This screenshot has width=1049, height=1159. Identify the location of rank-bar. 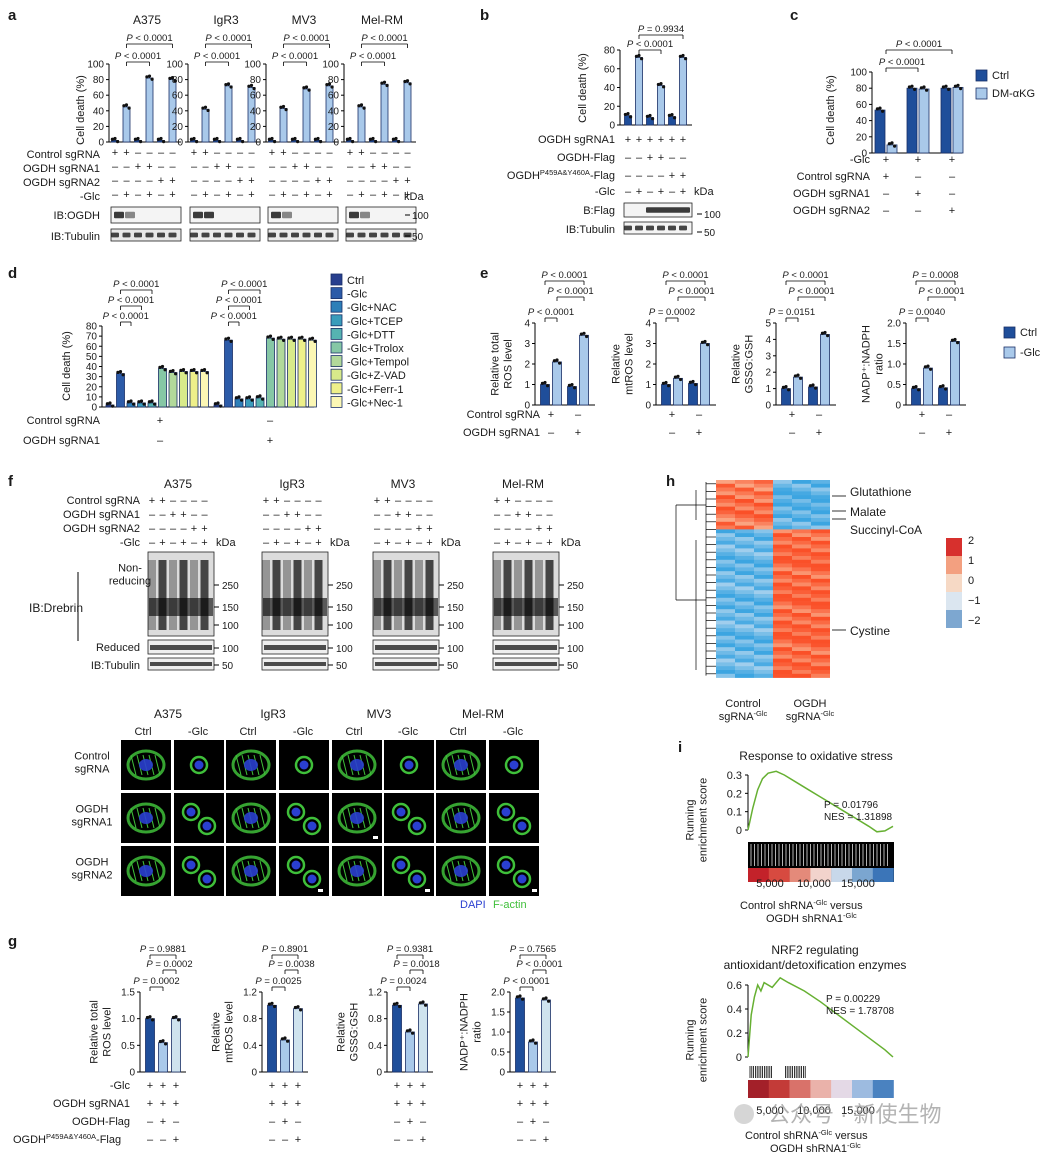
(862, 875).